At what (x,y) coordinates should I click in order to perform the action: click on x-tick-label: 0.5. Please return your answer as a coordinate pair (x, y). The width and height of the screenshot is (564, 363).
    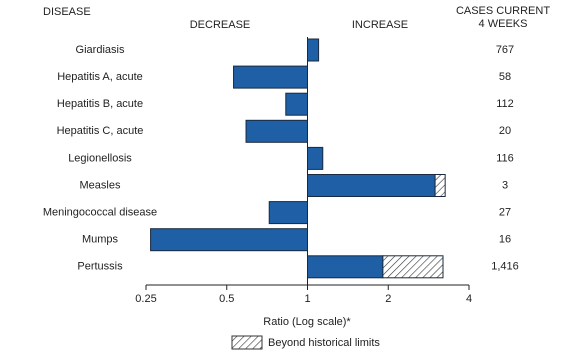
    Looking at the image, I should click on (226, 299).